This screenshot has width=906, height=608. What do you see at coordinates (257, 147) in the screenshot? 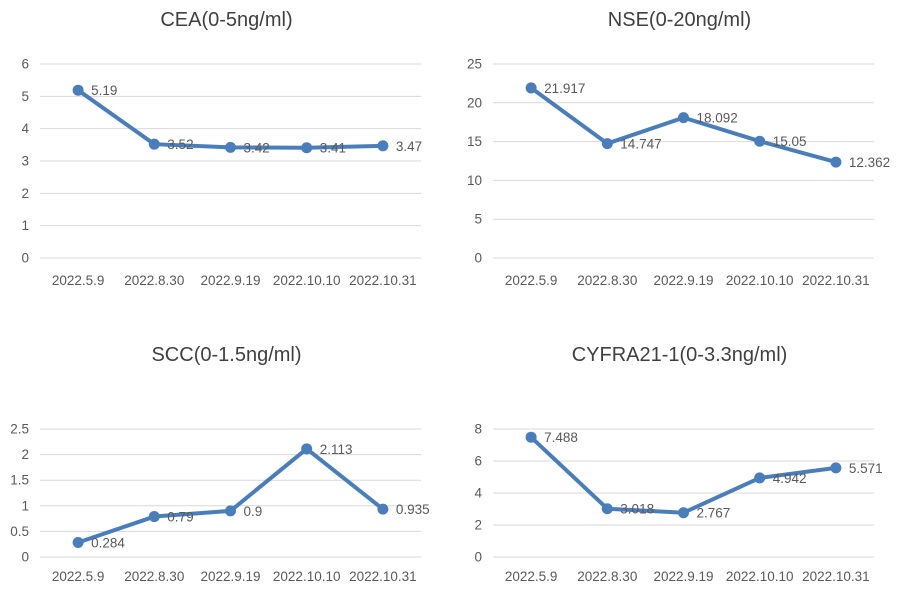
I see `data-label: 3.42` at bounding box center [257, 147].